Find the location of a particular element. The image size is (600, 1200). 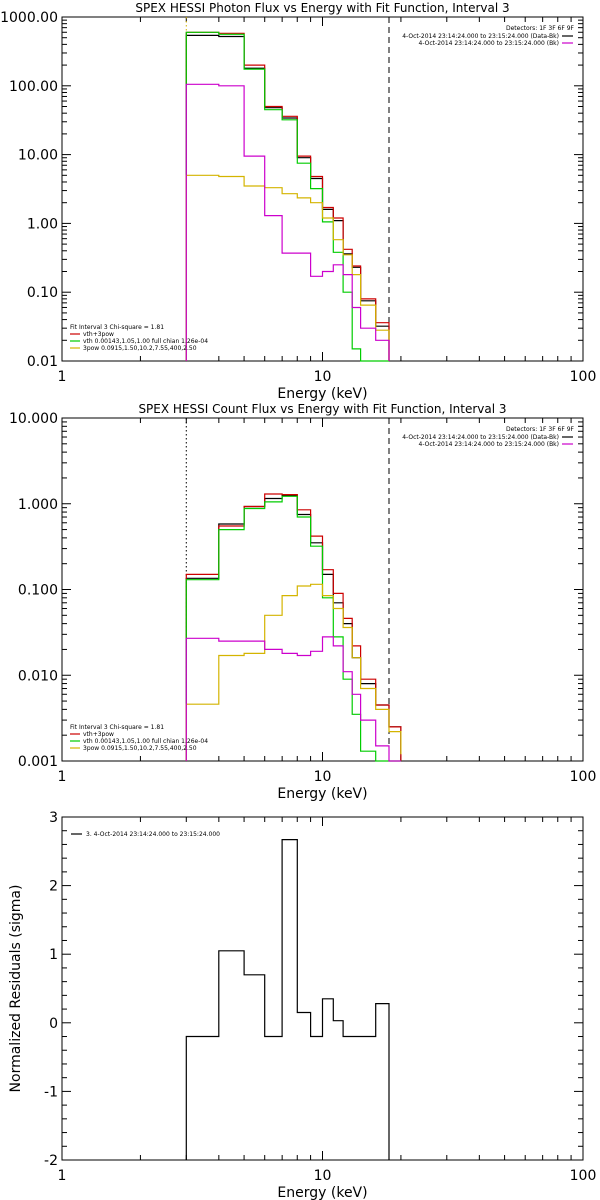

y-tick-label: 0.001 is located at coordinates (38, 762).